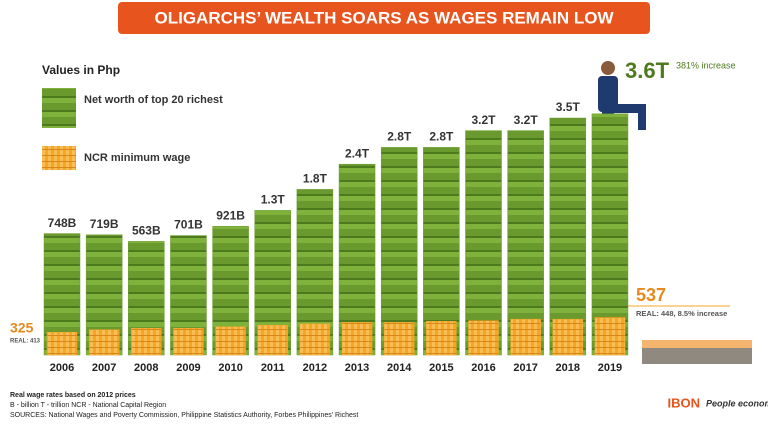 The image size is (768, 432). What do you see at coordinates (647, 70) in the screenshot?
I see `value-label: 3.6T` at bounding box center [647, 70].